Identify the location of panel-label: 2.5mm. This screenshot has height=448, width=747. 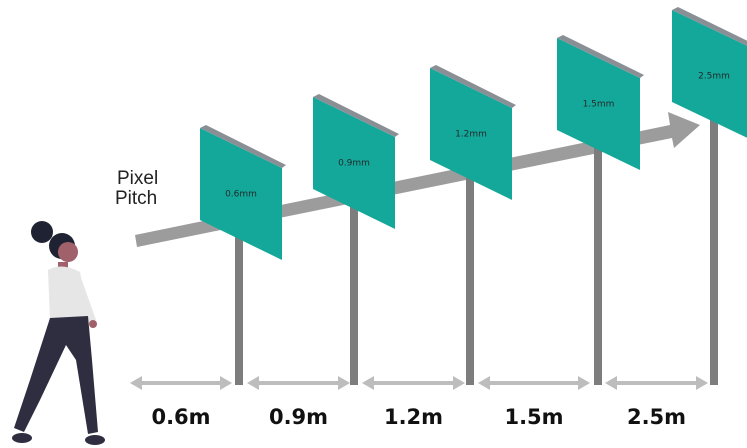
(714, 77).